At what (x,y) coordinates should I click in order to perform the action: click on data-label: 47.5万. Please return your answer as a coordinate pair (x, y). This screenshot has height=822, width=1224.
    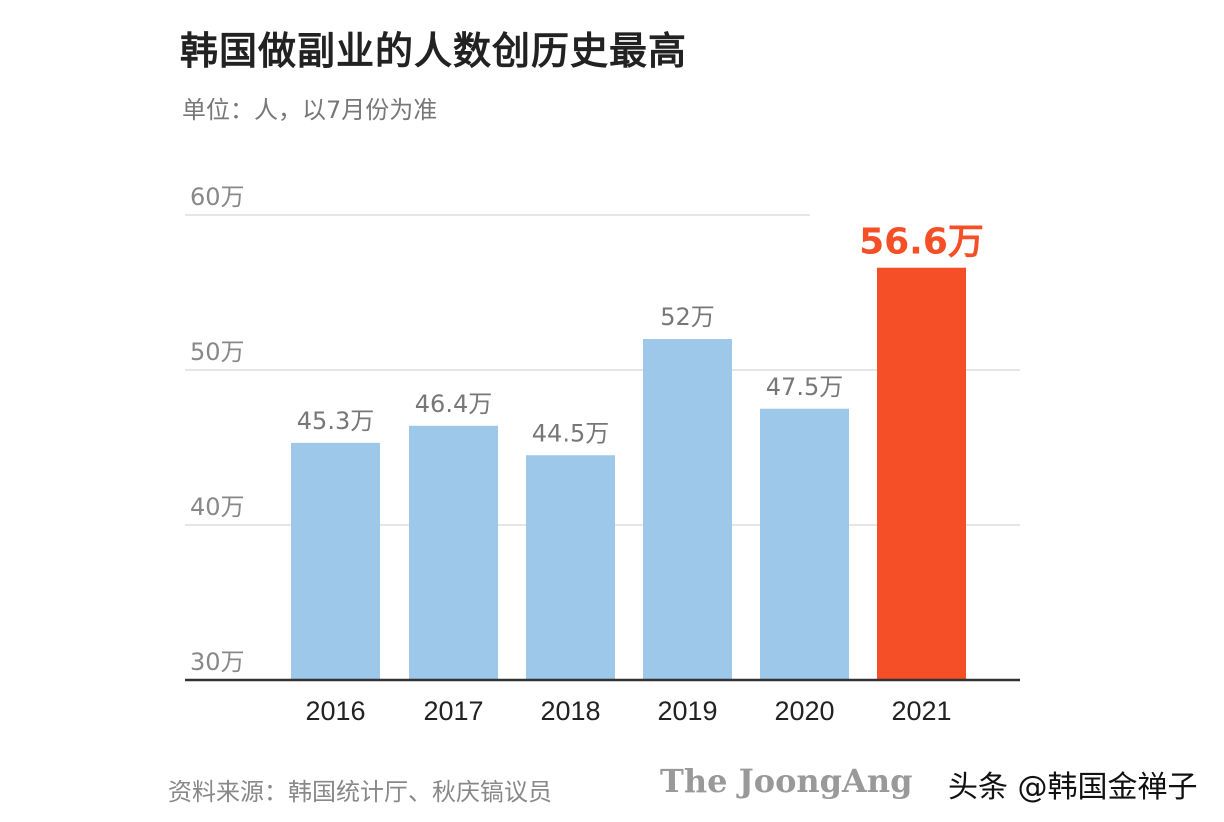
    Looking at the image, I should click on (804, 387).